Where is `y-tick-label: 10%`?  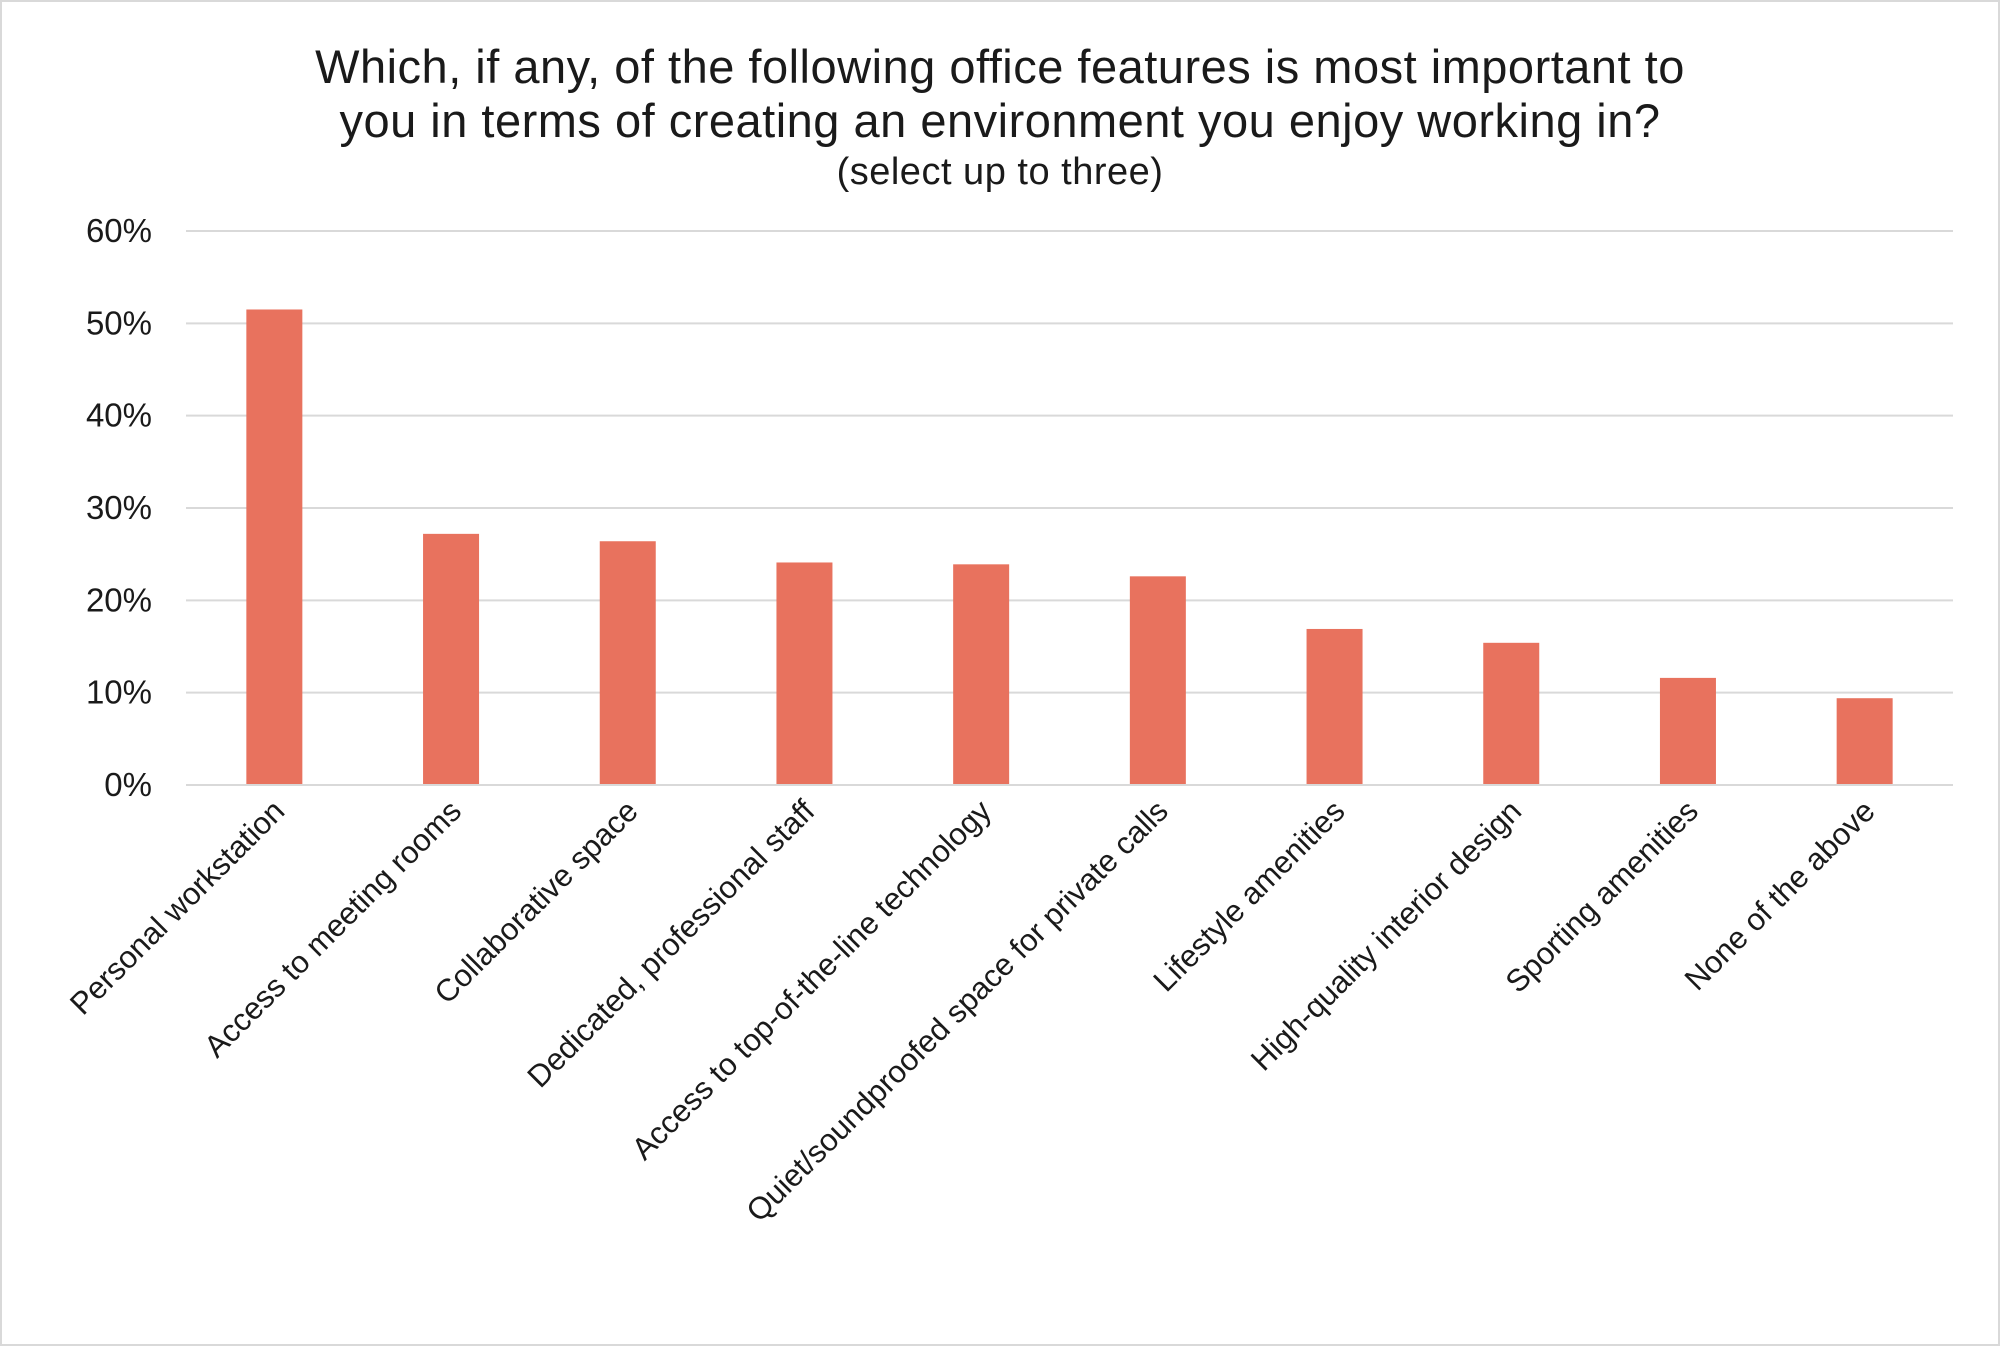
y-tick-label: 10% is located at coordinates (119, 692).